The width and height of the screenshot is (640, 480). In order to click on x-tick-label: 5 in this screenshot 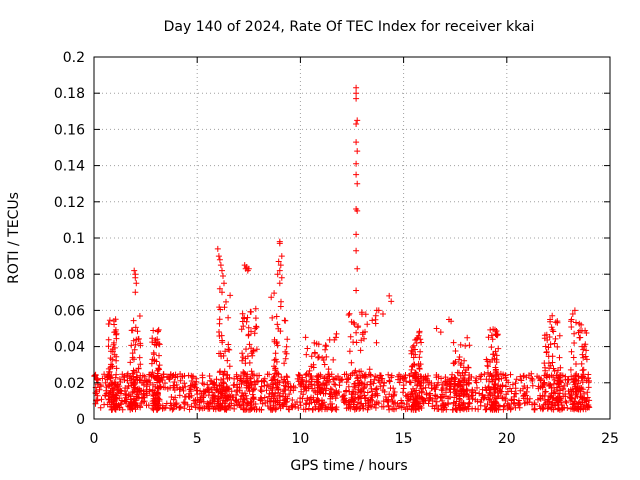, I will do `click(197, 439)`.